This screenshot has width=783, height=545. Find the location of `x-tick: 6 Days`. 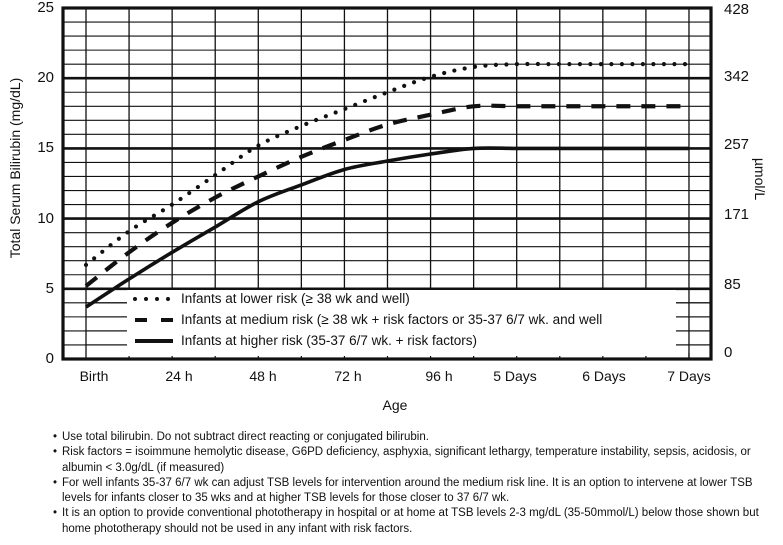

x-tick: 6 Days is located at coordinates (604, 376).